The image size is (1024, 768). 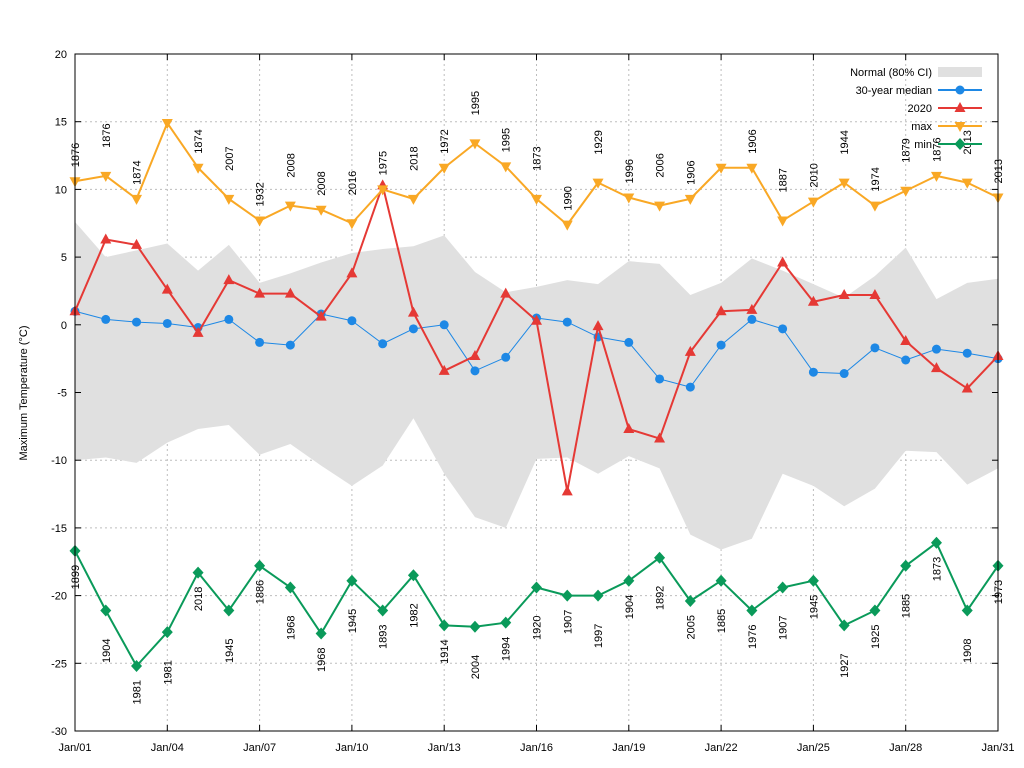 What do you see at coordinates (59, 597) in the screenshot?
I see `y-tick-label: -20` at bounding box center [59, 597].